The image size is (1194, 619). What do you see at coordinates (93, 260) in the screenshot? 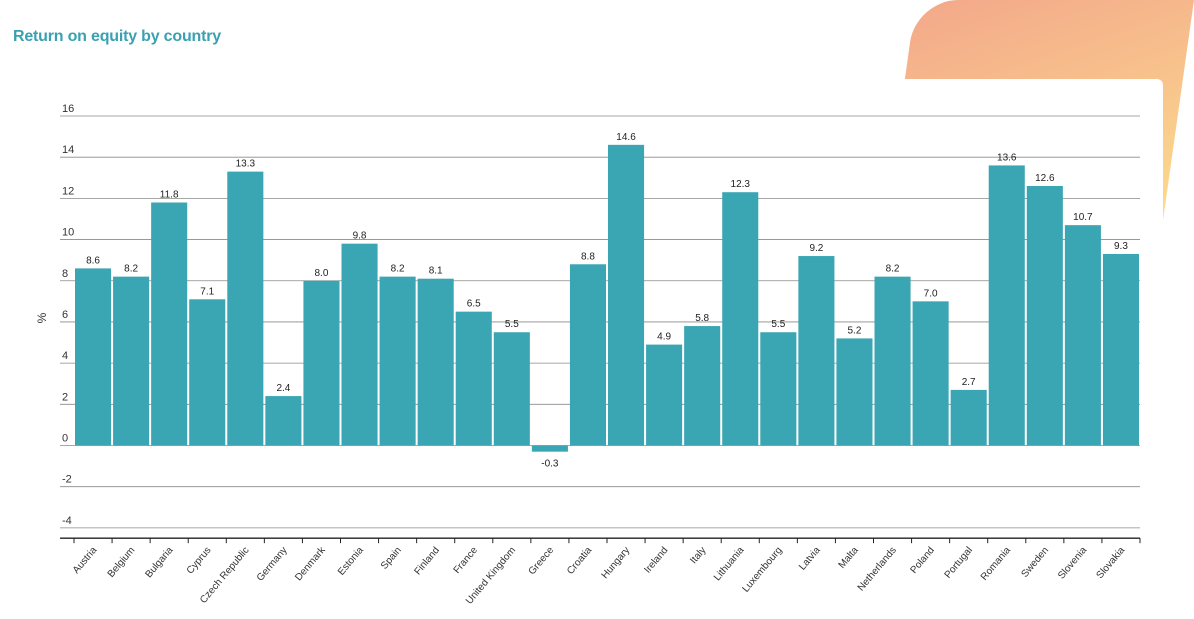
I see `data-label: 8.6` at bounding box center [93, 260].